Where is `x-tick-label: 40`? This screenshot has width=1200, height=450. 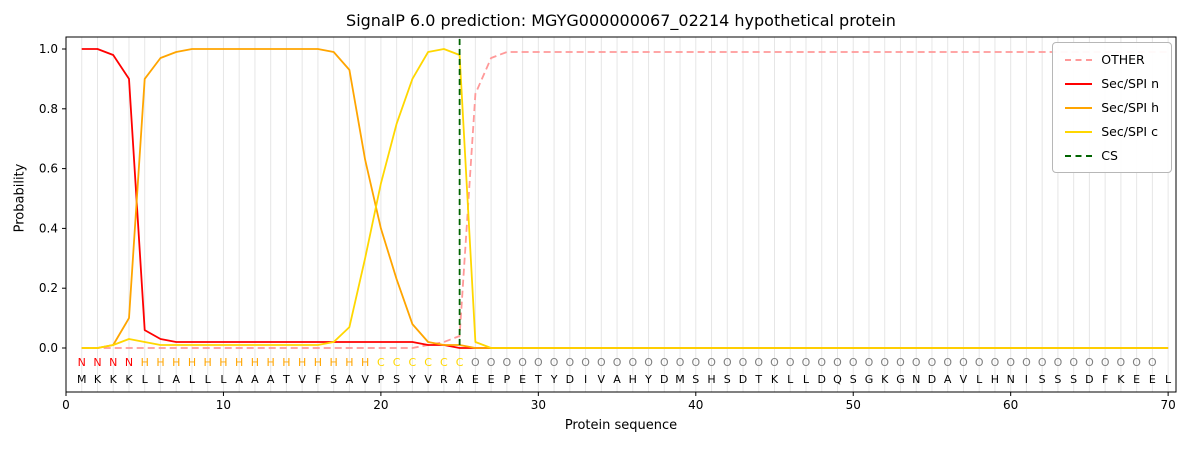
x-tick-label: 40 is located at coordinates (695, 405).